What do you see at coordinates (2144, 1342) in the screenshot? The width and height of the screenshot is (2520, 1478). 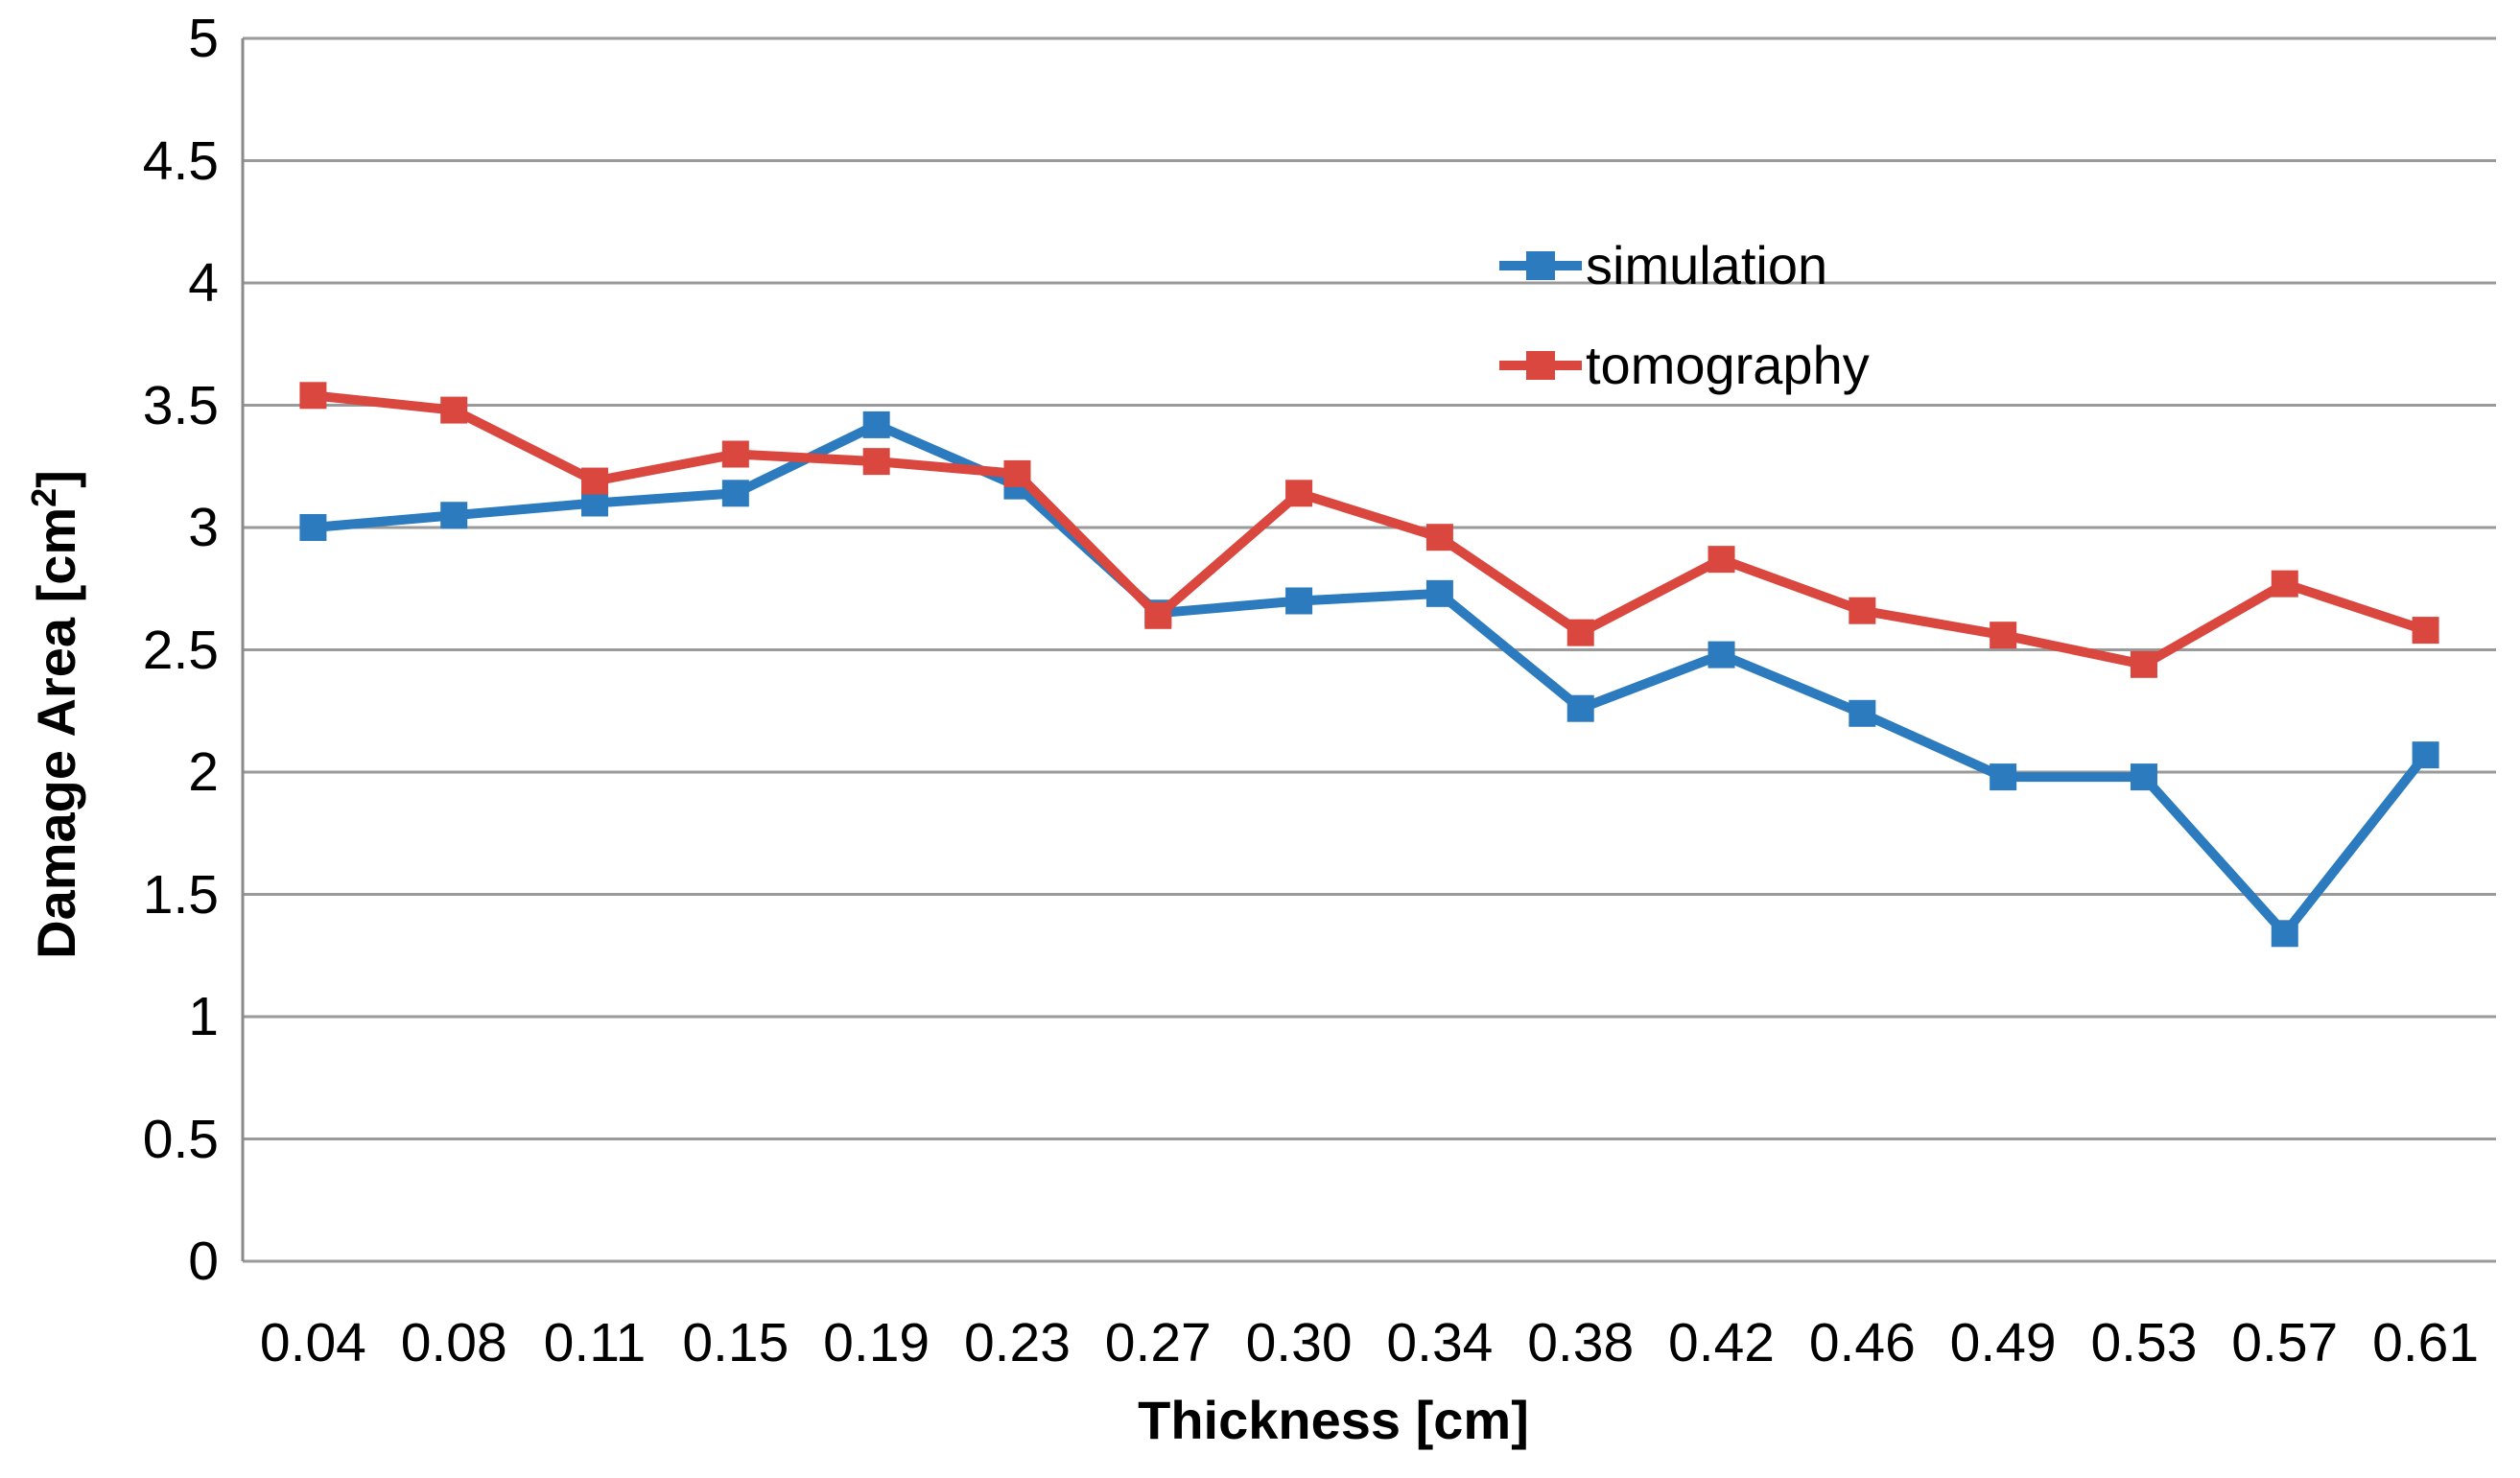 I see `x-tick-label: 0.53` at bounding box center [2144, 1342].